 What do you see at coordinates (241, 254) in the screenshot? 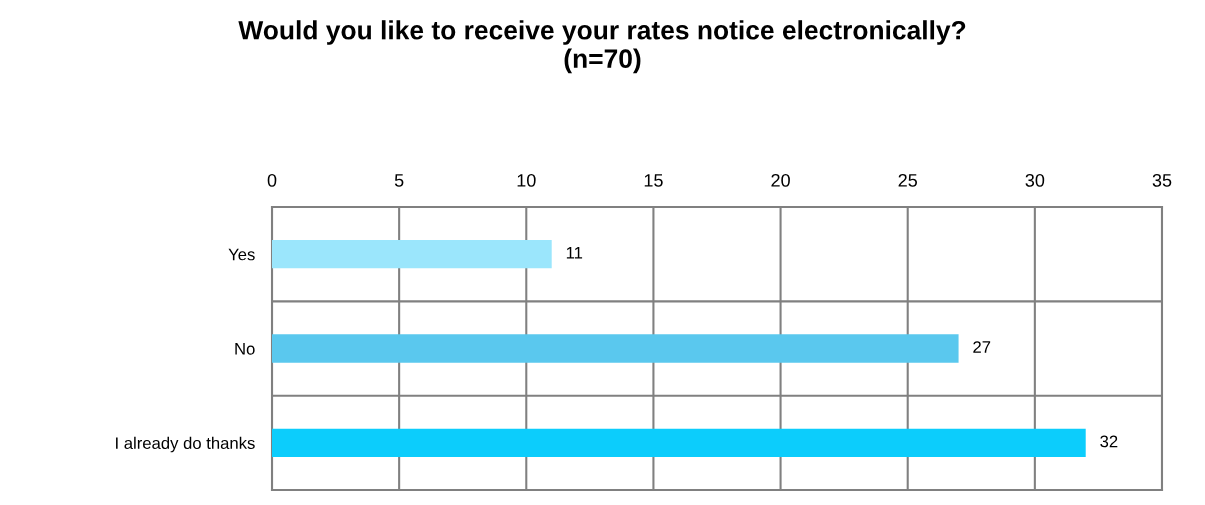
I see `y-tick-label: Yes` at bounding box center [241, 254].